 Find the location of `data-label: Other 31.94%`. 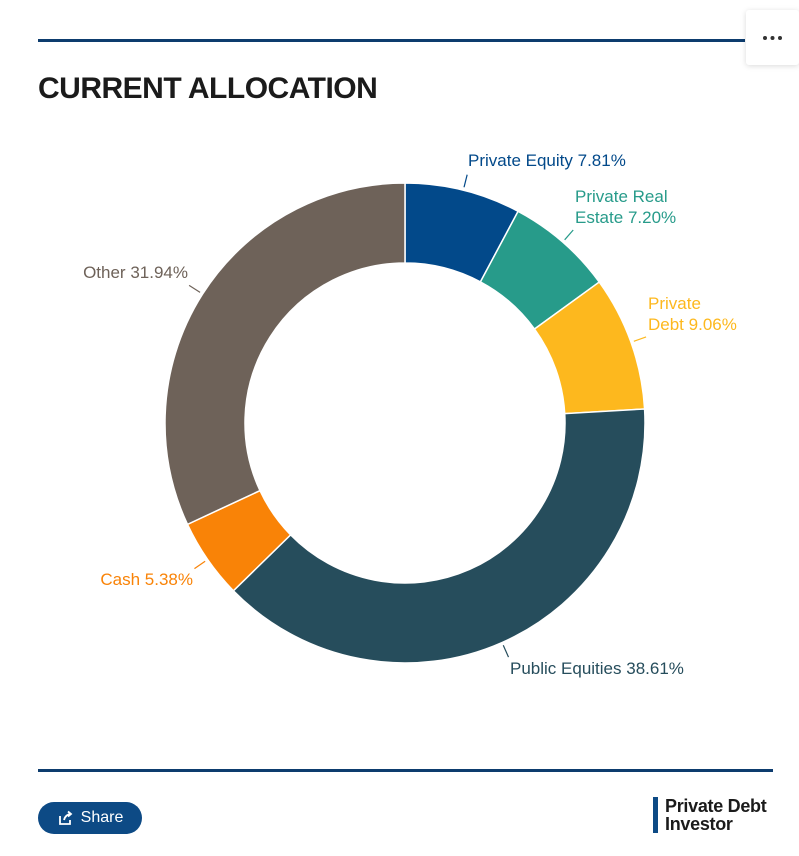

data-label: Other 31.94% is located at coordinates (104, 272).